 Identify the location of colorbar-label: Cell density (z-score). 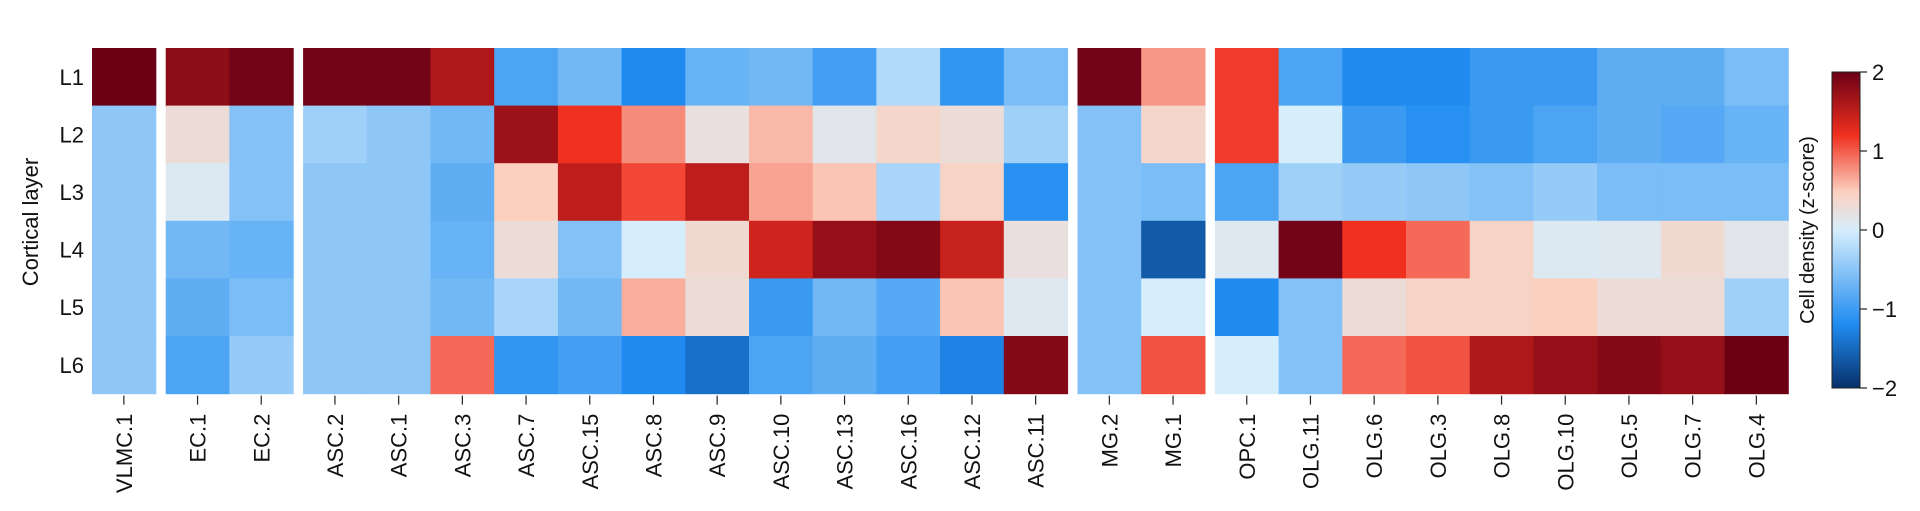
(1808, 230).